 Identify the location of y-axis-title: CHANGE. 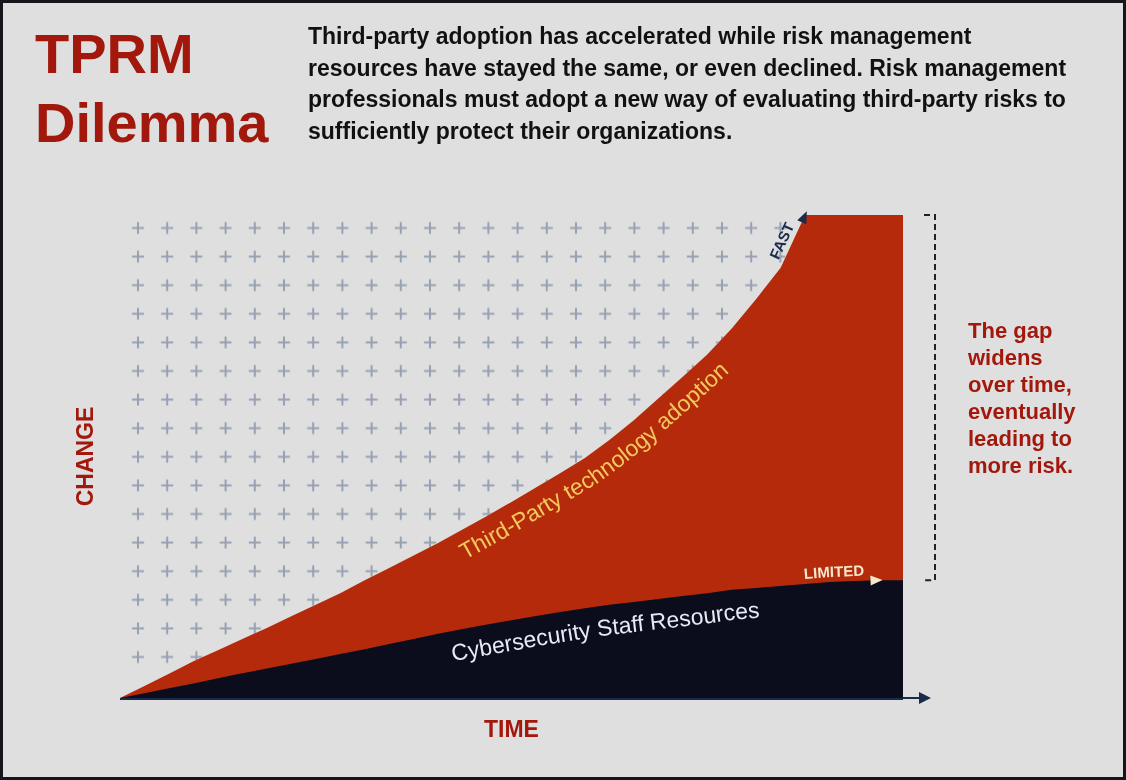
(85, 456).